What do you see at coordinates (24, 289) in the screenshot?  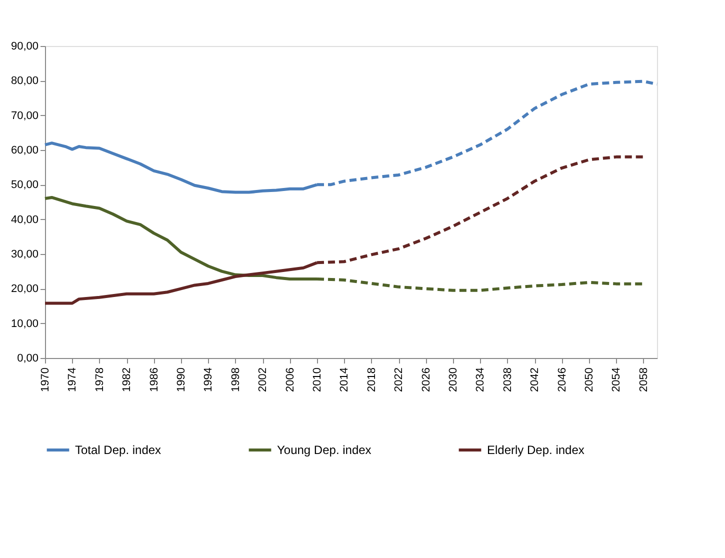 I see `y-tick-label: 20,00` at bounding box center [24, 289].